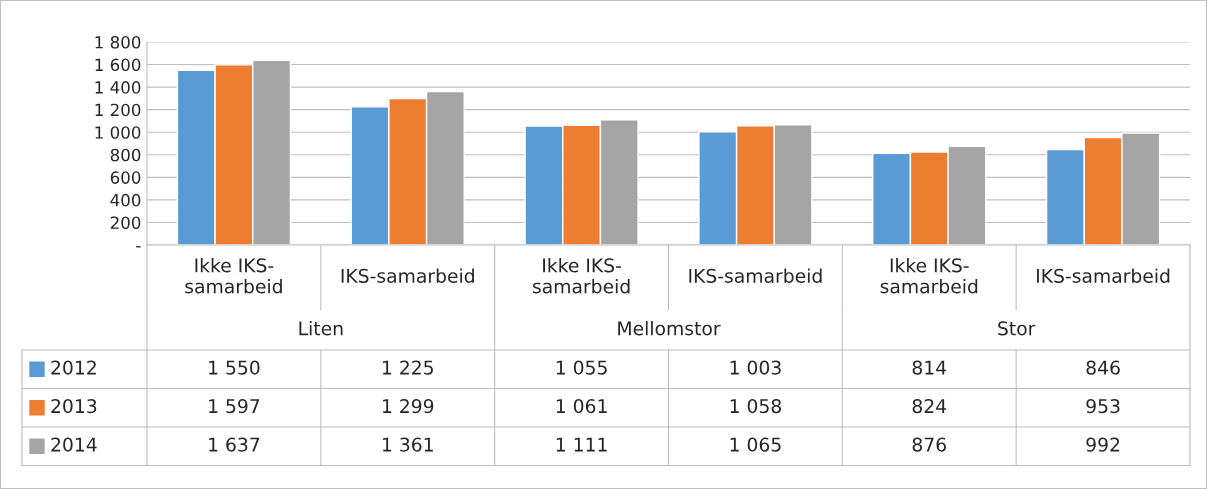 The height and width of the screenshot is (489, 1207). What do you see at coordinates (125, 200) in the screenshot?
I see `y-tick-label: 400` at bounding box center [125, 200].